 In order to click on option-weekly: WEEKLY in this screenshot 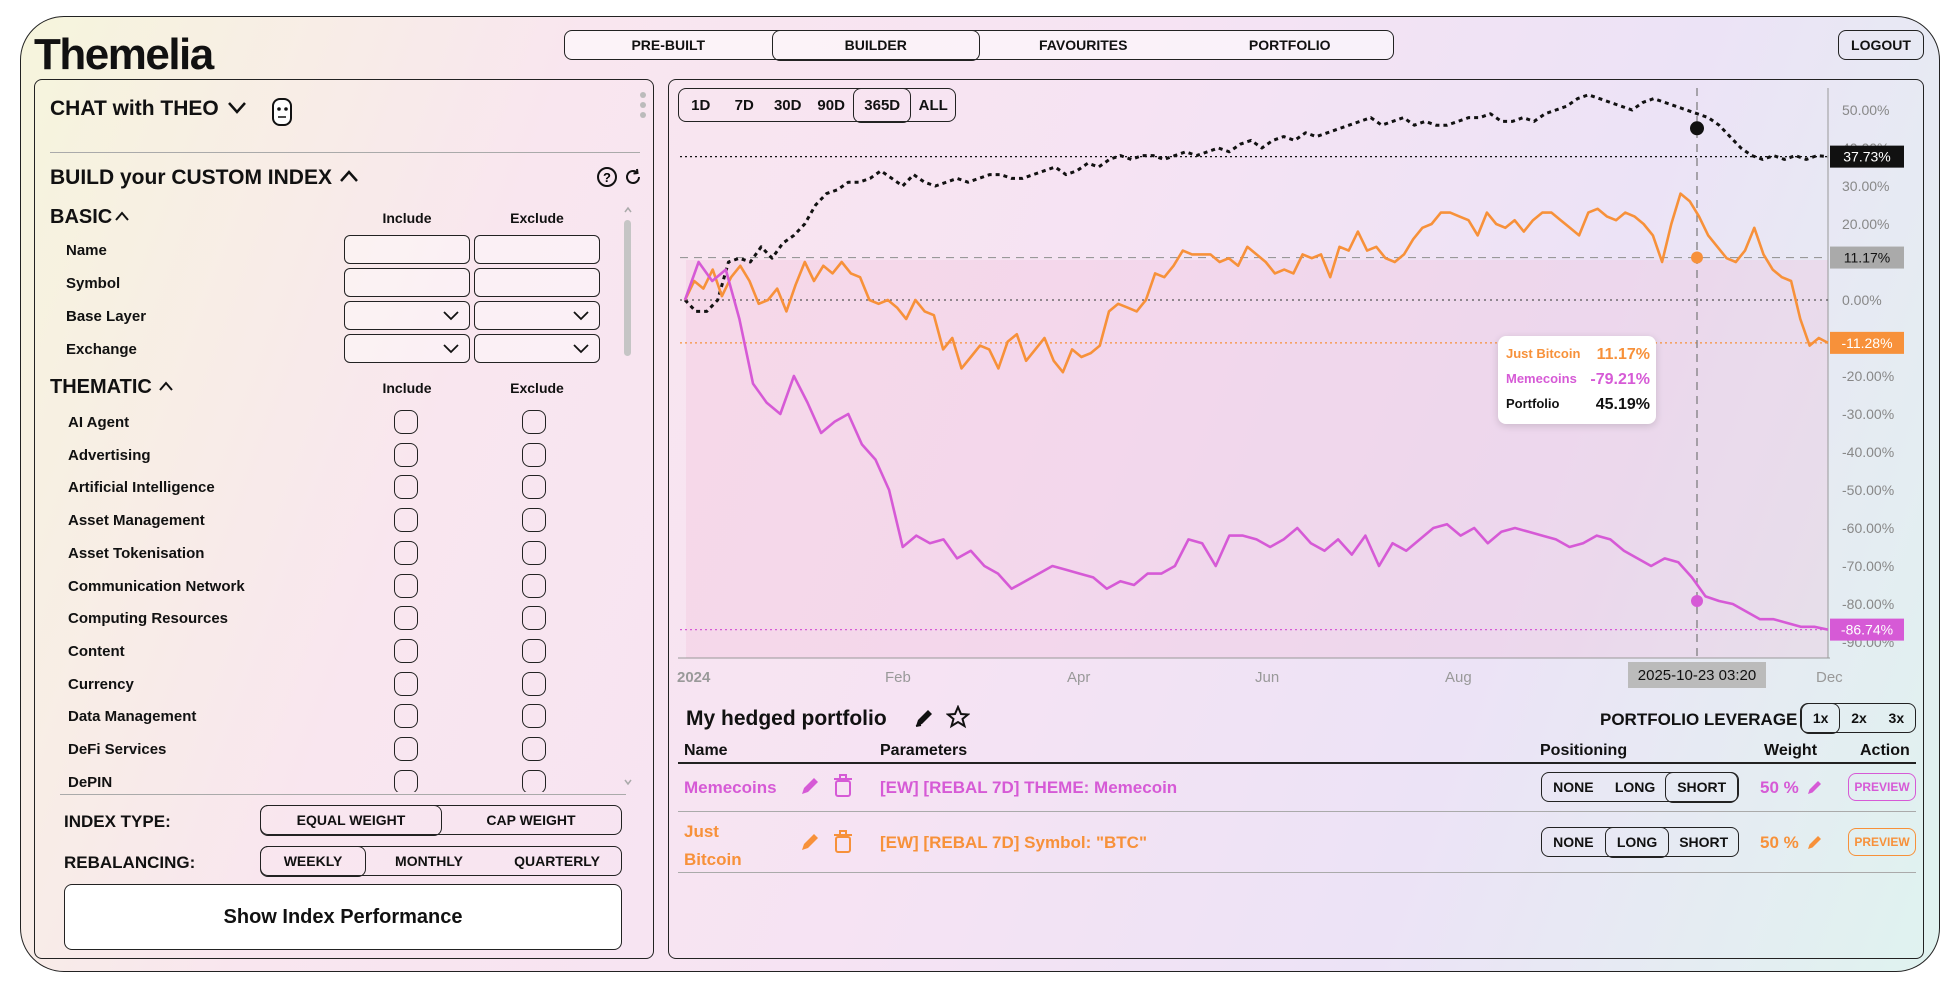, I will do `click(313, 861)`.